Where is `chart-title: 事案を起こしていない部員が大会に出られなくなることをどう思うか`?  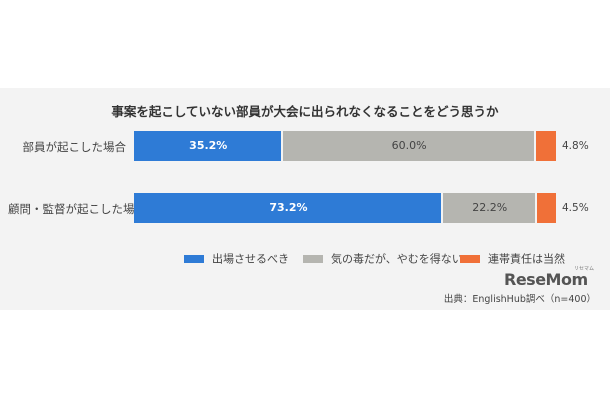 chart-title: 事案を起こしていない部員が大会に出られなくなることをどう思うか is located at coordinates (305, 111).